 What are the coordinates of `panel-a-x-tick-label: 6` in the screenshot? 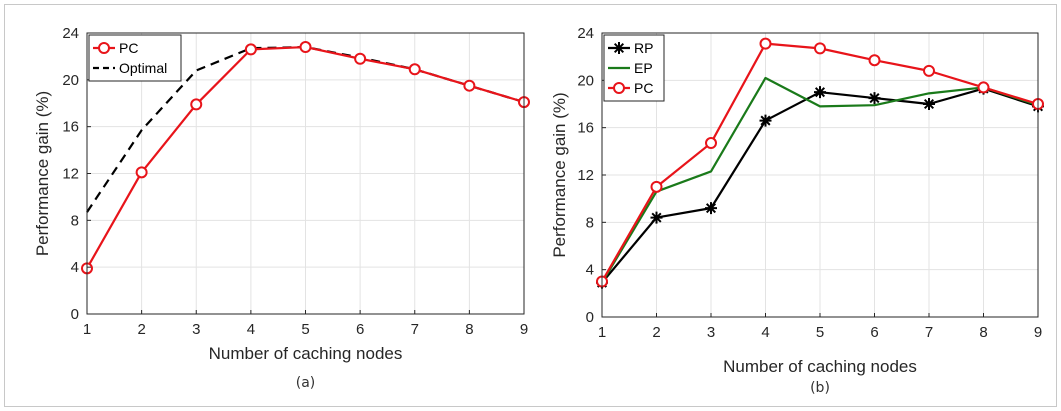 It's located at (360, 329).